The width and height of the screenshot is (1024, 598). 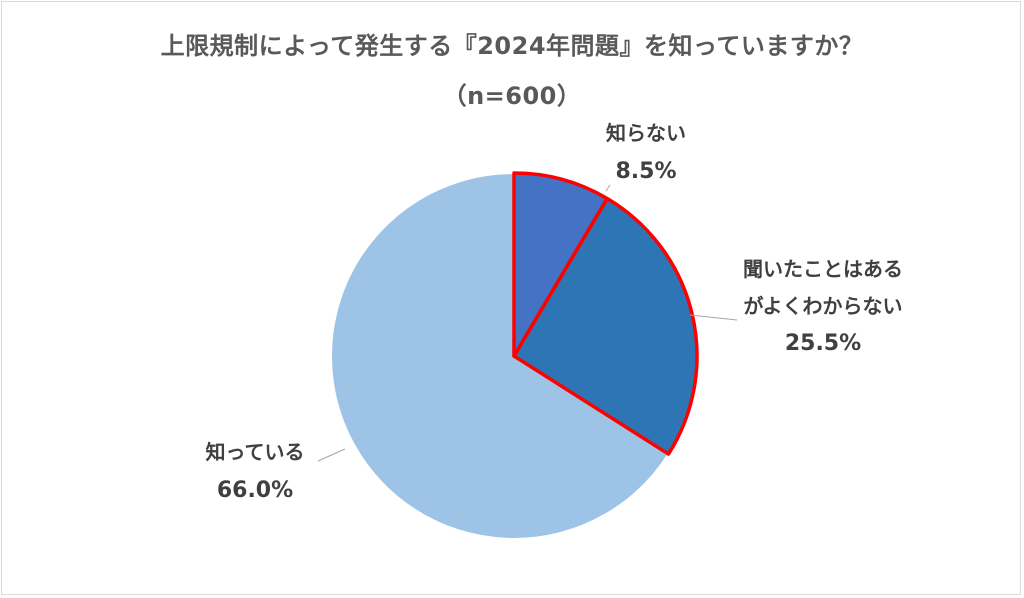 I want to click on slice-category-label-3: 知っている, so click(x=255, y=452).